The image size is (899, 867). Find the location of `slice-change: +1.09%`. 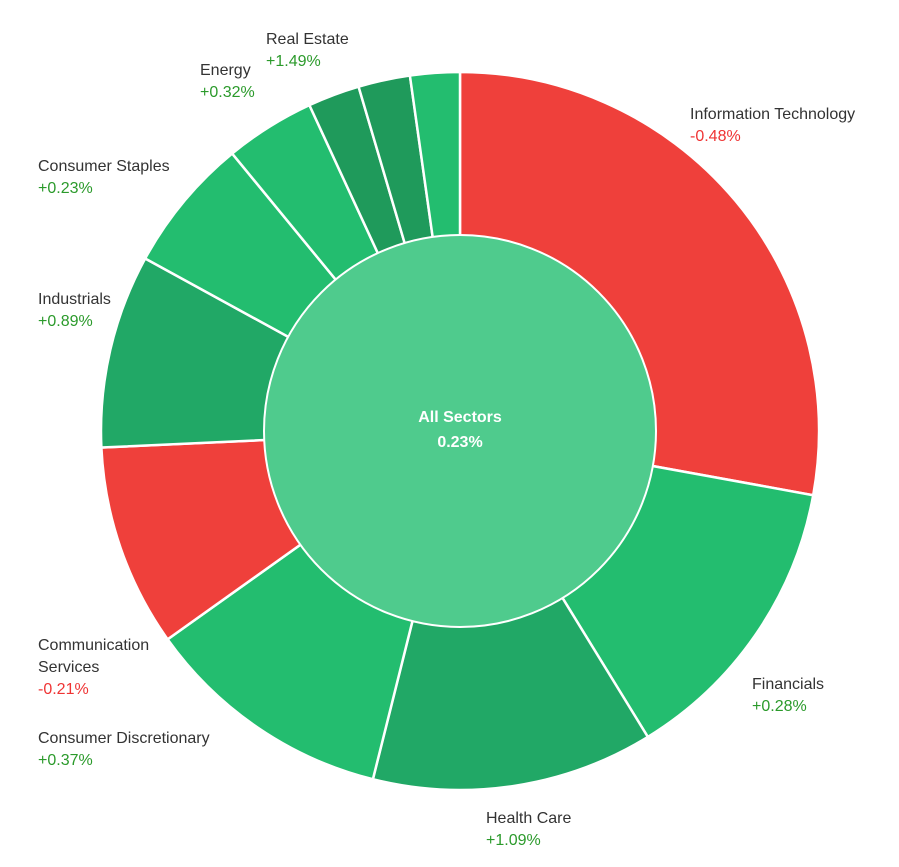

slice-change: +1.09% is located at coordinates (513, 840).